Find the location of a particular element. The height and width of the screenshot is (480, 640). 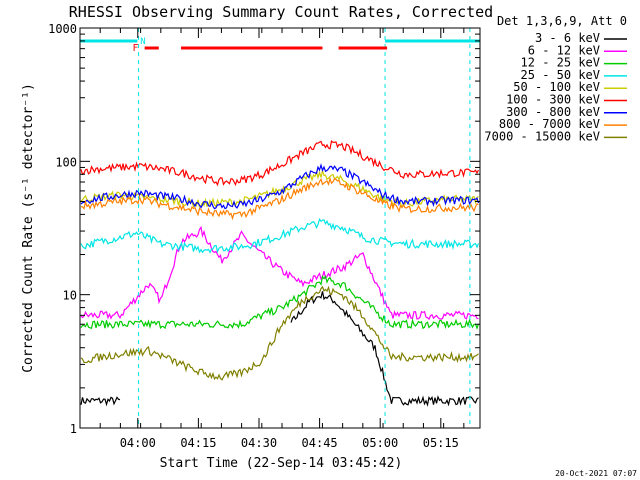

x-axis-label: Start Time (22-Sep-14 03:45:42) is located at coordinates (281, 463).